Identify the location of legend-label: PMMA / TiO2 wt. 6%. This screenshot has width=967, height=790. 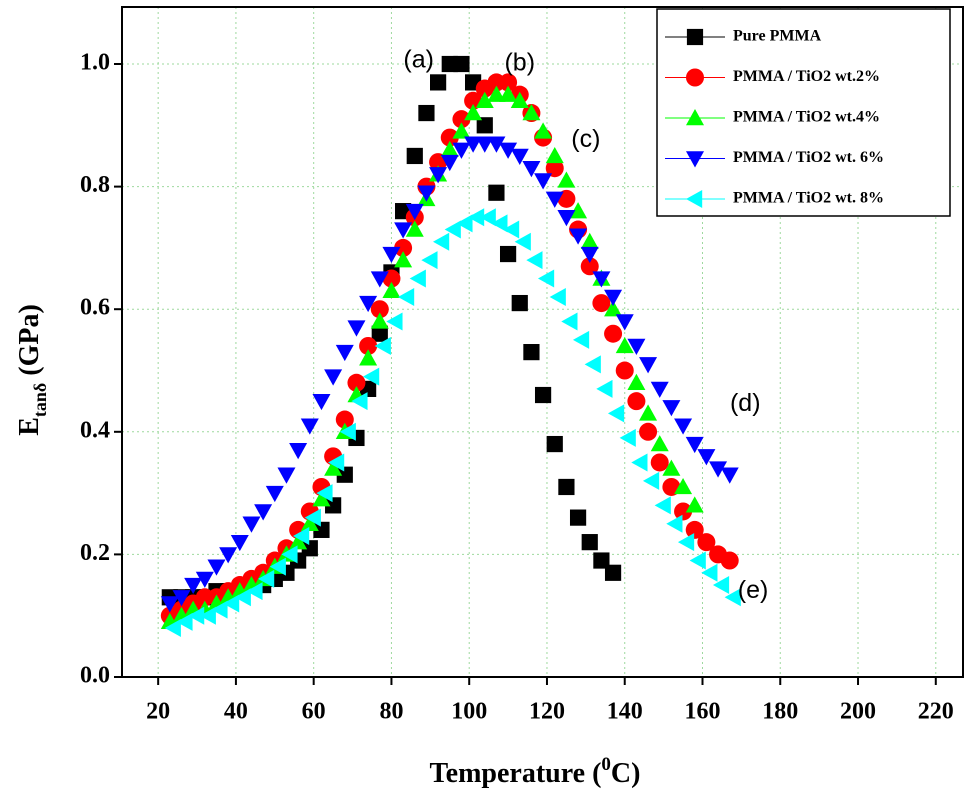
(808, 157).